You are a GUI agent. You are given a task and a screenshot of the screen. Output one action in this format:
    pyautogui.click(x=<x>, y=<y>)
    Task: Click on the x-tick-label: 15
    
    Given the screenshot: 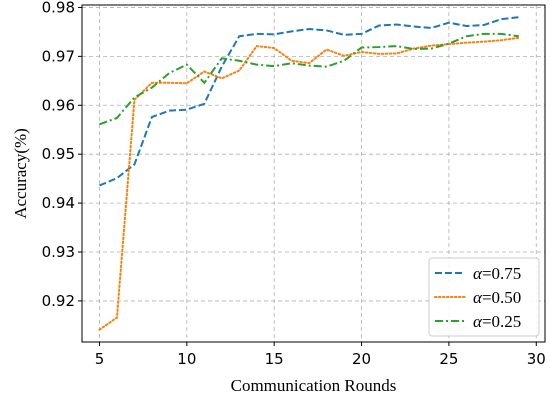 What is the action you would take?
    pyautogui.click(x=274, y=359)
    